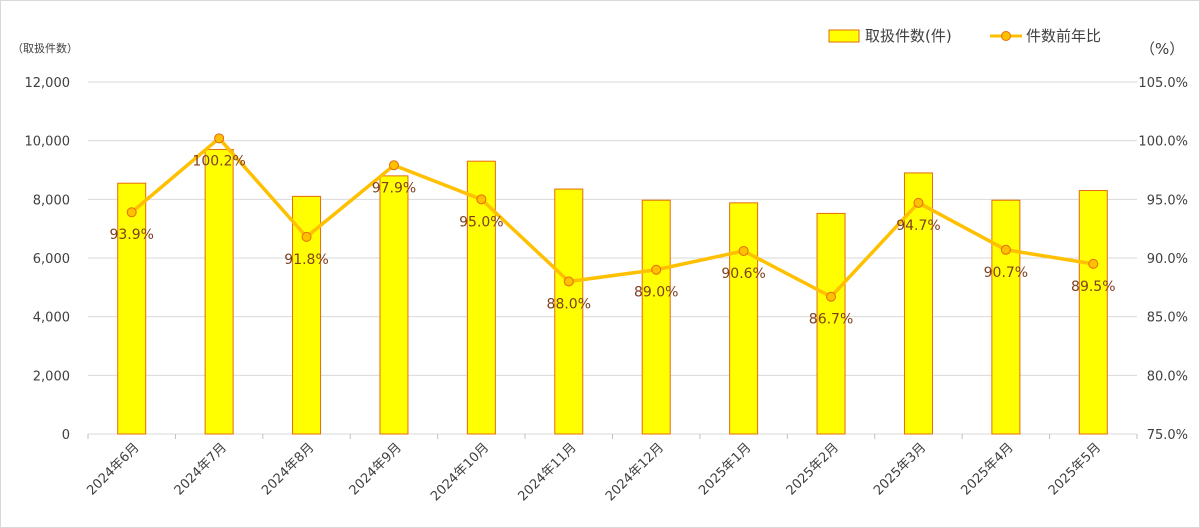  Describe the element at coordinates (1093, 287) in the screenshot. I see `data-label: 89.5%` at that location.